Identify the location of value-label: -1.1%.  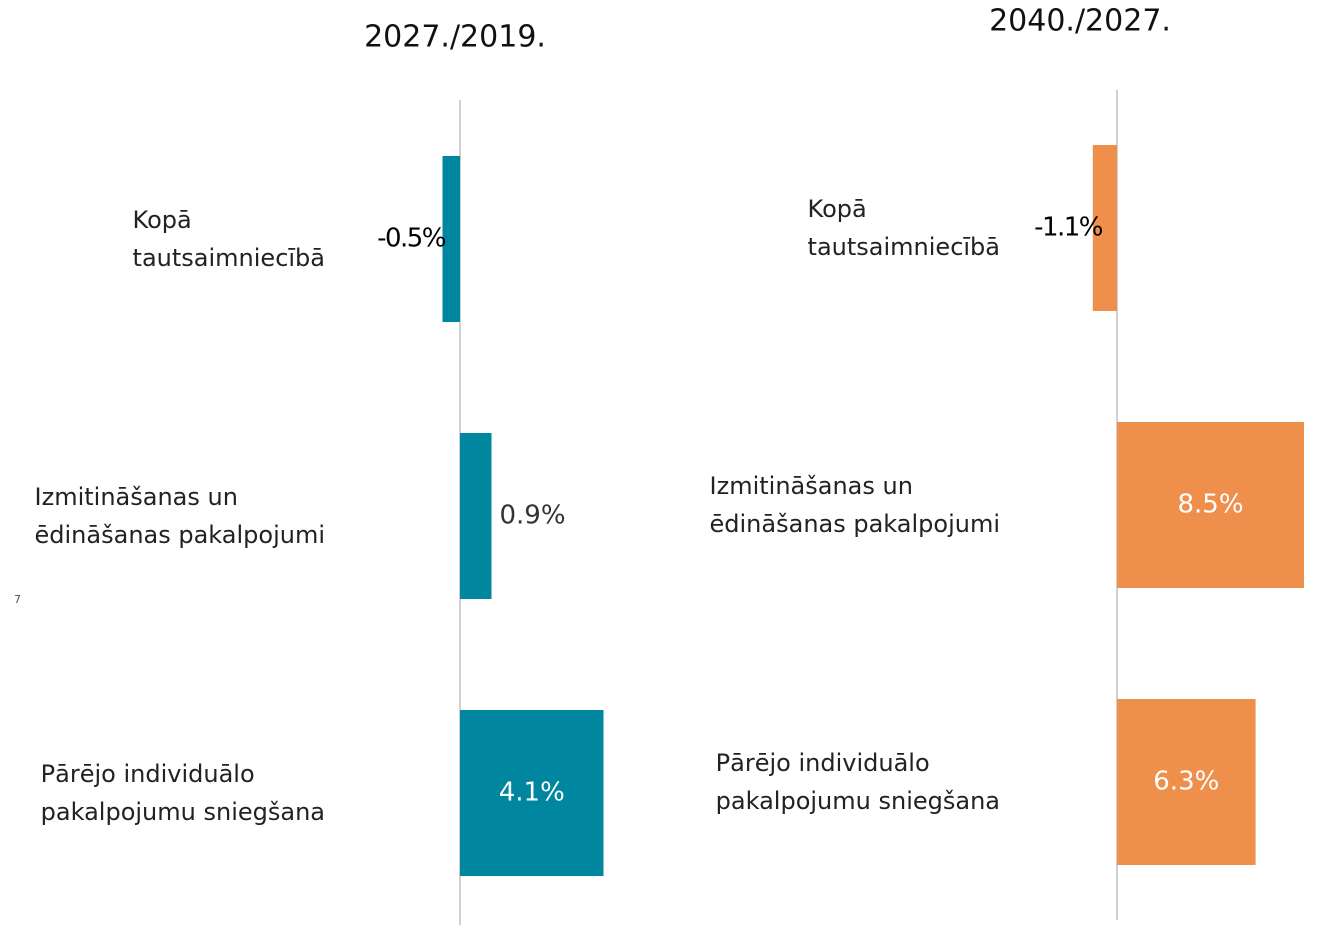
(1068, 228).